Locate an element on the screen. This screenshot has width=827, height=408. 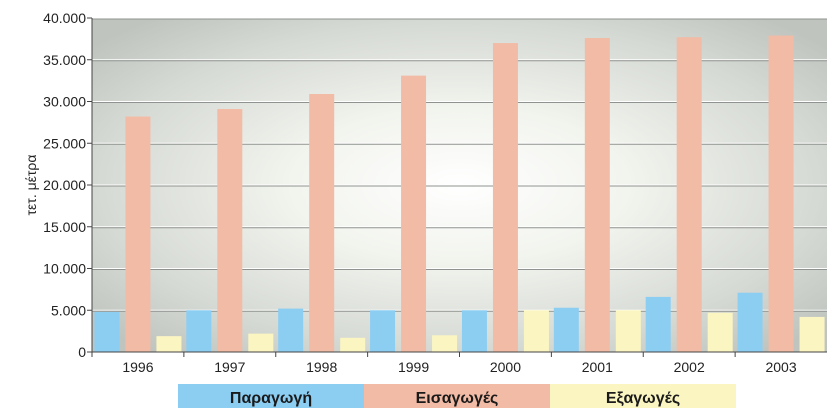
x-tick-label: 2002 is located at coordinates (689, 367).